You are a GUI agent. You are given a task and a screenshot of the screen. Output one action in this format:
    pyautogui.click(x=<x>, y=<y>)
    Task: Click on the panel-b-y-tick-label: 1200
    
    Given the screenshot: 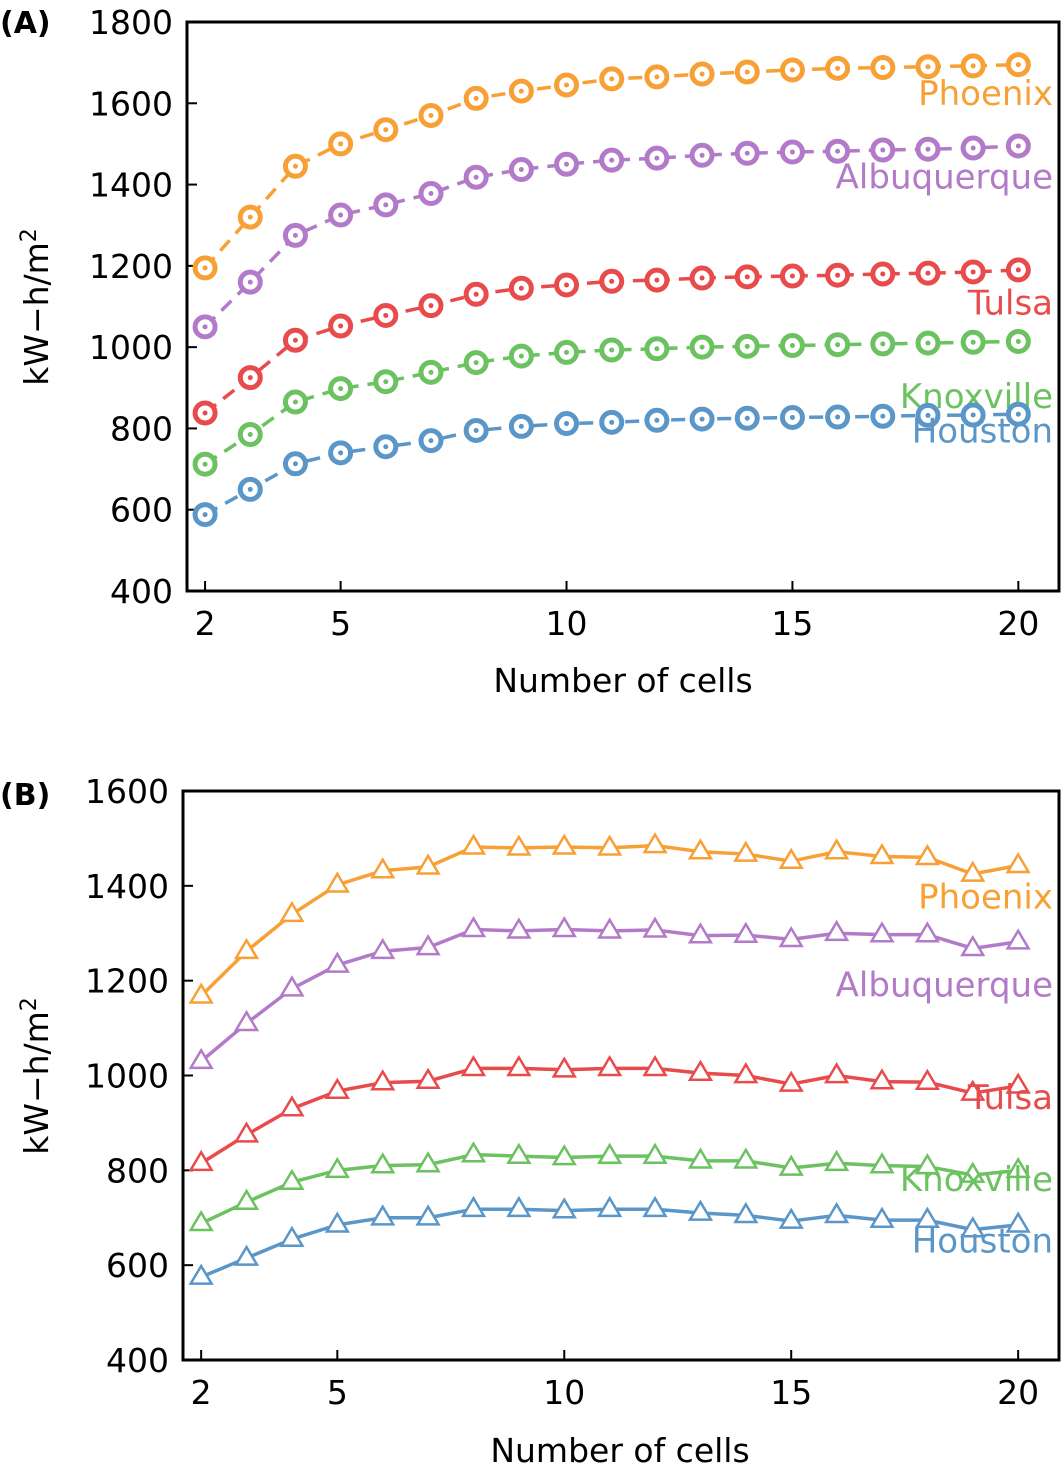 What is the action you would take?
    pyautogui.click(x=127, y=981)
    